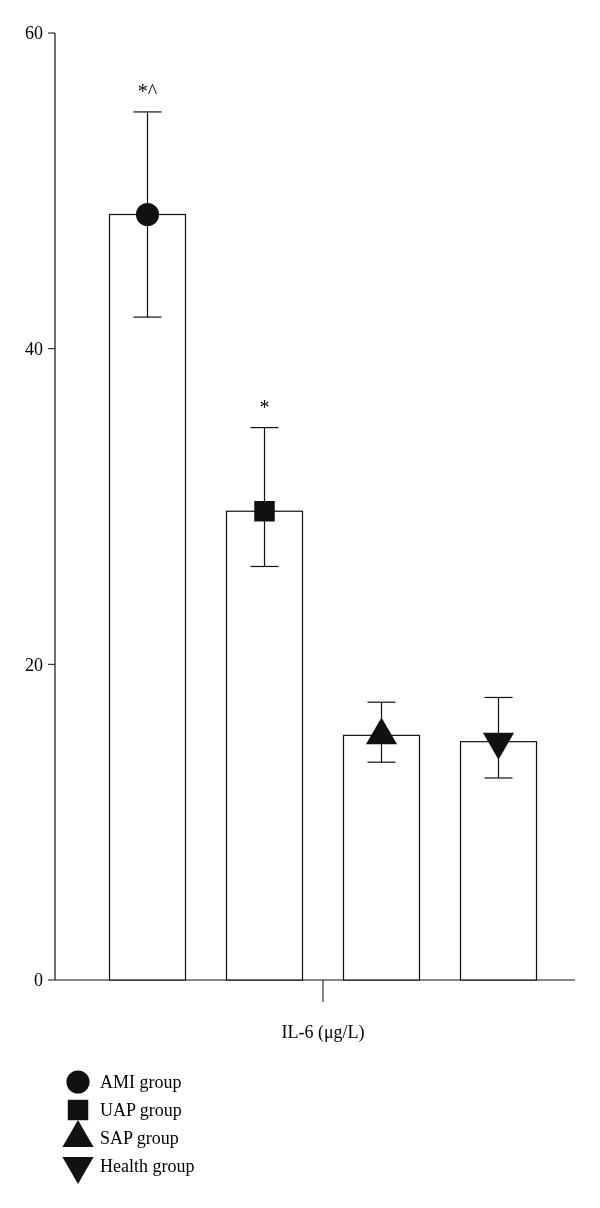 This screenshot has height=1208, width=600. Describe the element at coordinates (141, 1110) in the screenshot. I see `legend-label: UAP group` at that location.